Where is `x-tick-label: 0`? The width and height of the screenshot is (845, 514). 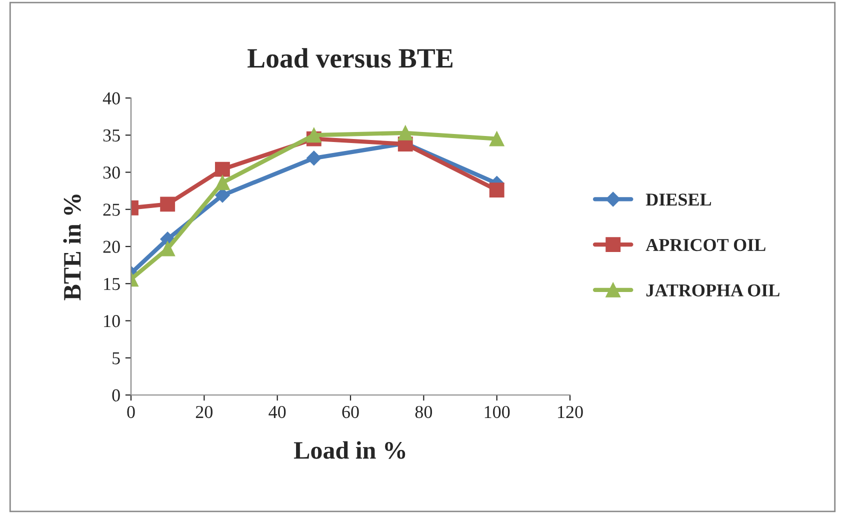
x-tick-label: 0 is located at coordinates (131, 412).